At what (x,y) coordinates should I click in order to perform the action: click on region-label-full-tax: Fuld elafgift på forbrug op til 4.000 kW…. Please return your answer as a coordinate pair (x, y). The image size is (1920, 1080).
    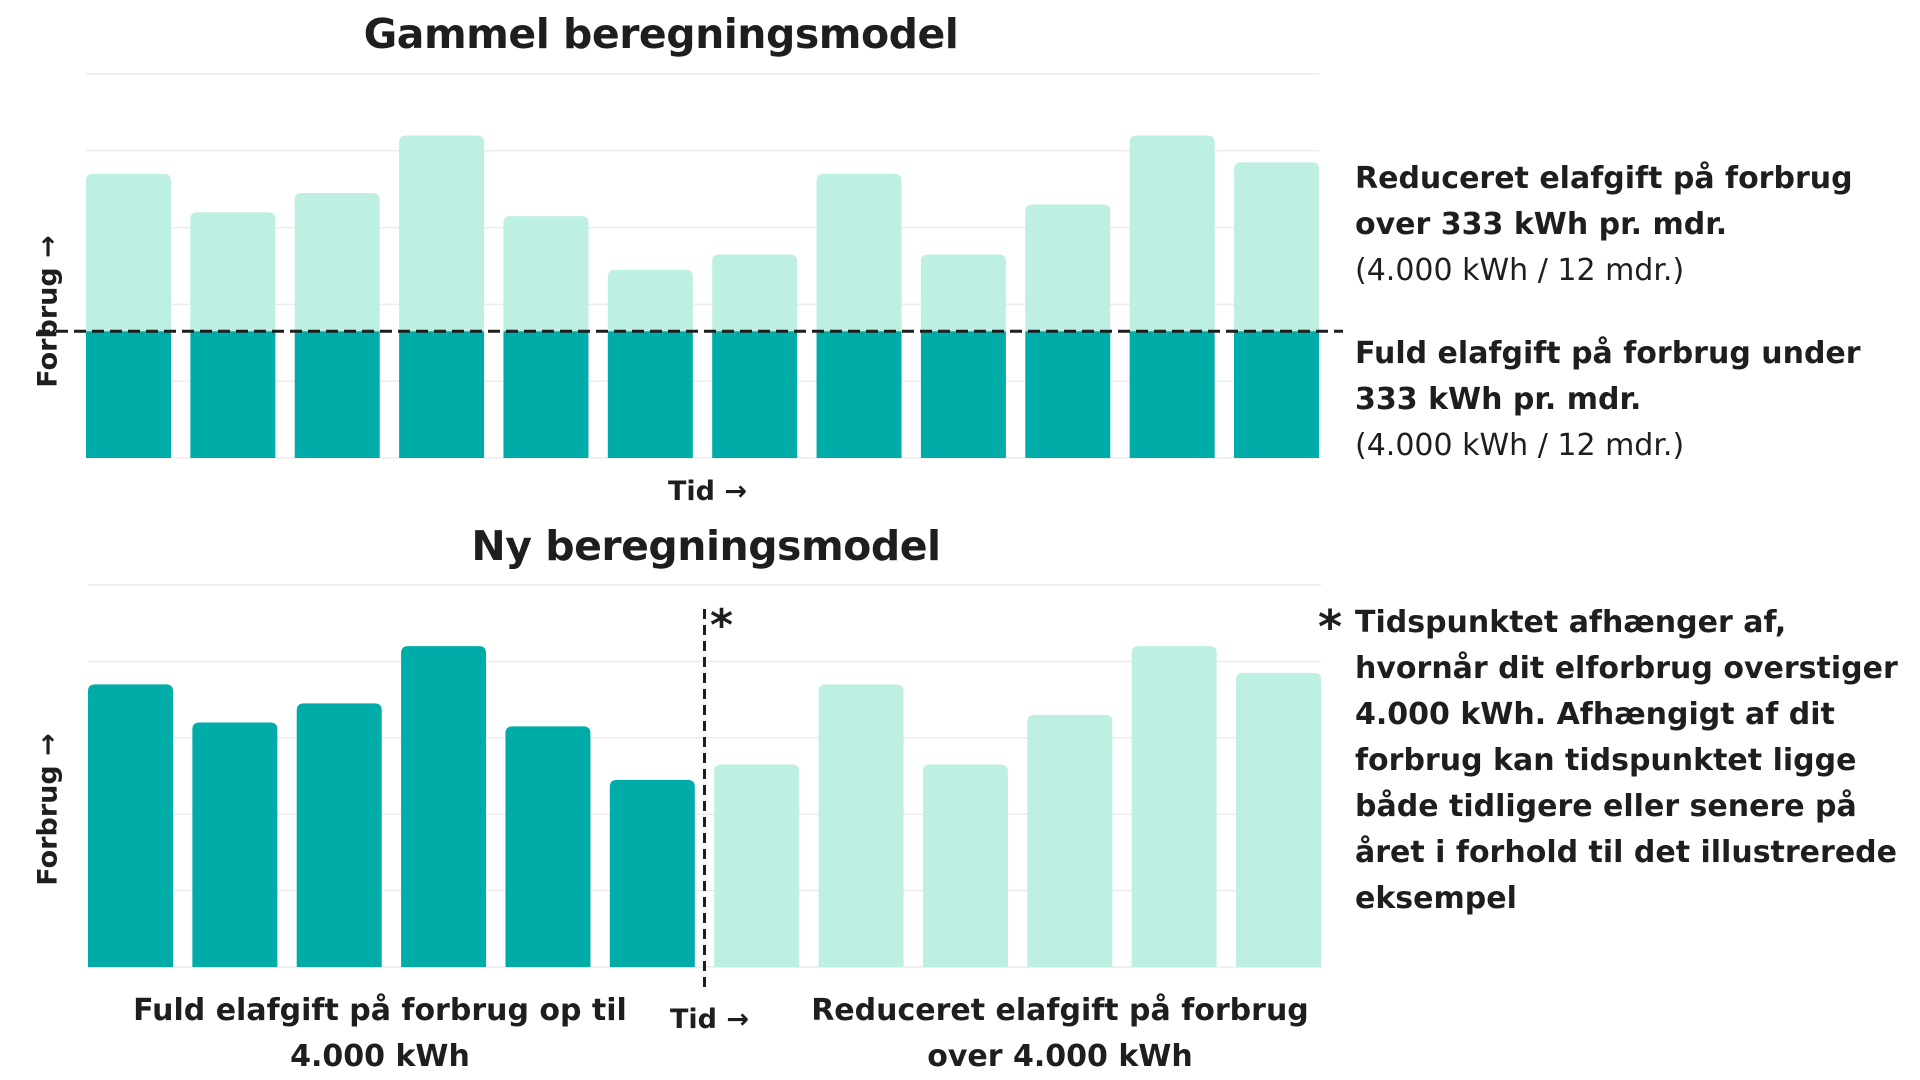
    Looking at the image, I should click on (380, 1033).